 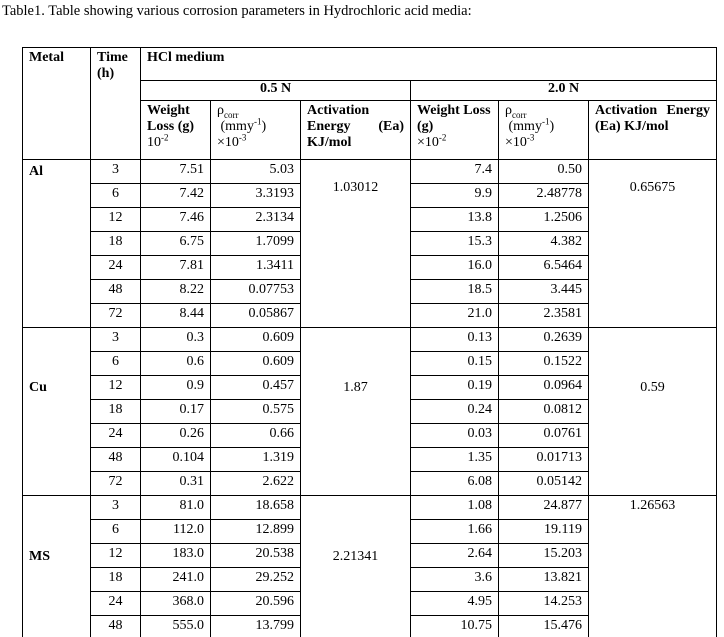 What do you see at coordinates (195, 337) in the screenshot?
I see `cell-text: 0.3` at bounding box center [195, 337].